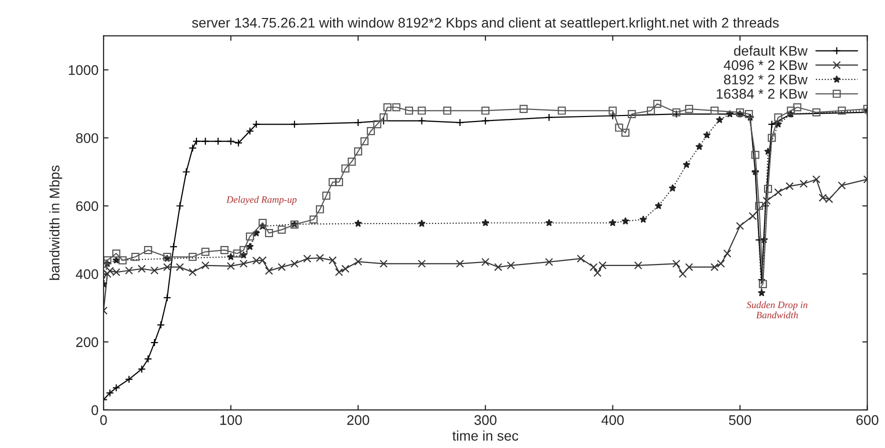 The width and height of the screenshot is (885, 448). I want to click on y-axis-title: bandwidth in Mbps, so click(55, 222).